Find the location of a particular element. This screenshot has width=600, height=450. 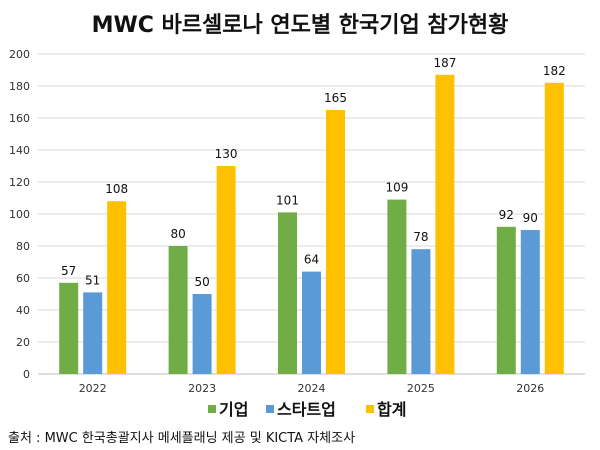

y-tick-label: 100 is located at coordinates (19, 214).